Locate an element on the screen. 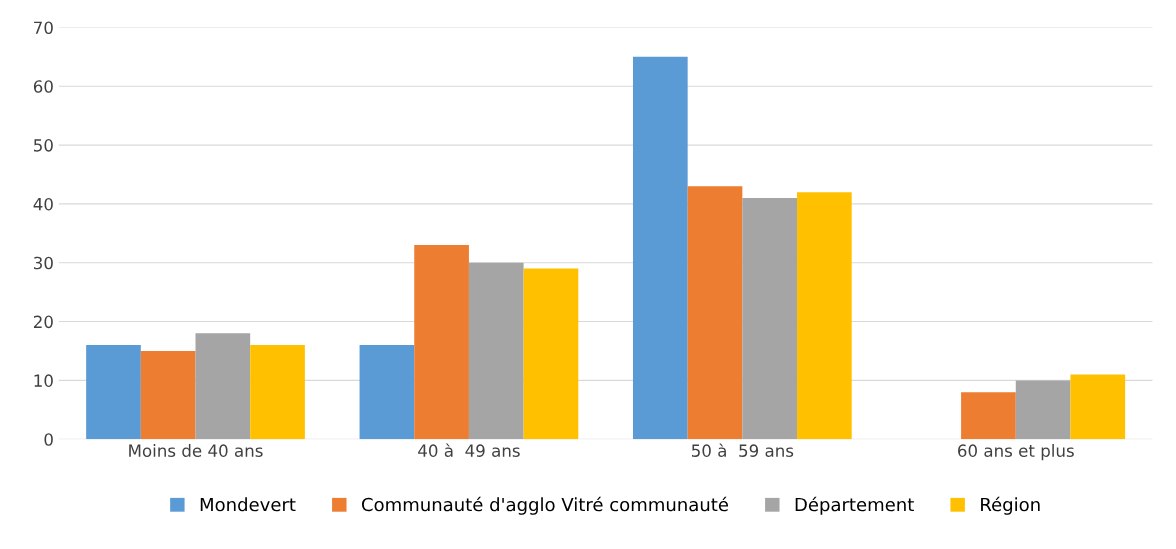  legend-label: Région is located at coordinates (1010, 505).